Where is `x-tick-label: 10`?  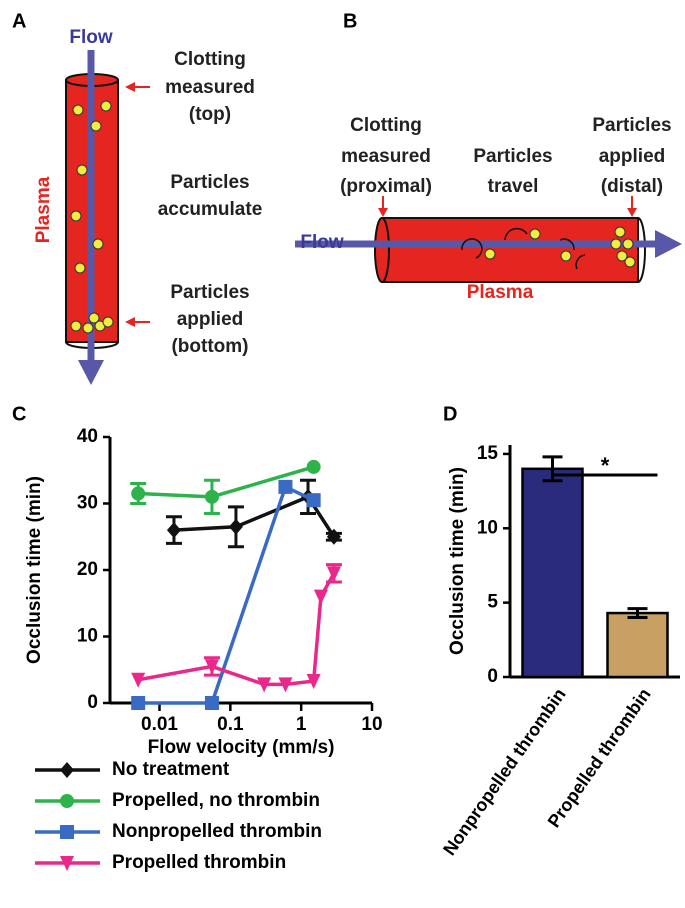 x-tick-label: 10 is located at coordinates (371, 724).